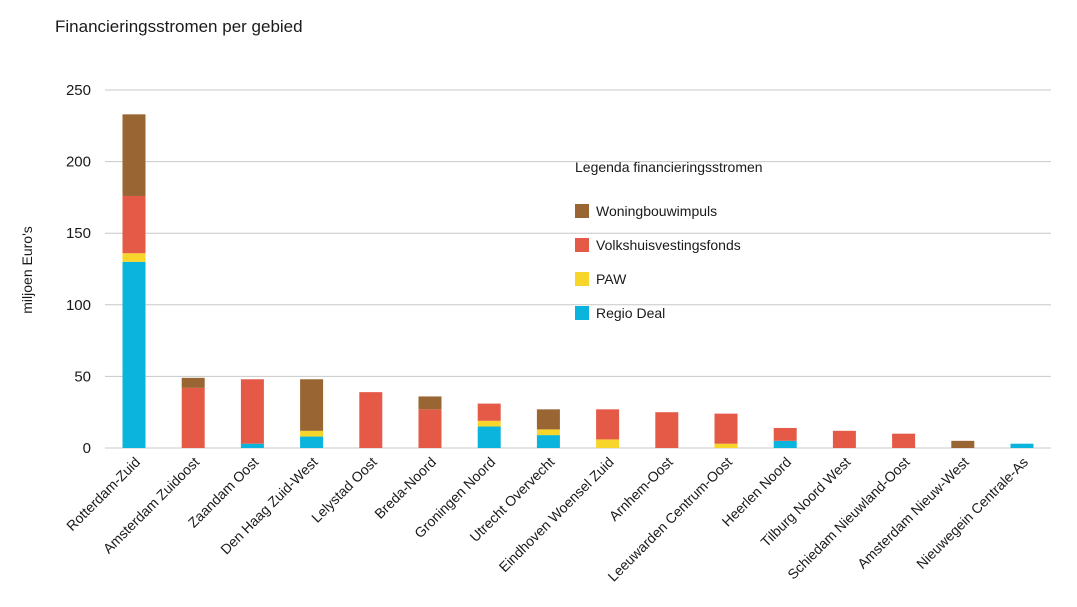 This screenshot has height=607, width=1077. What do you see at coordinates (656, 211) in the screenshot?
I see `legend-label: Woningbouwimpuls` at bounding box center [656, 211].